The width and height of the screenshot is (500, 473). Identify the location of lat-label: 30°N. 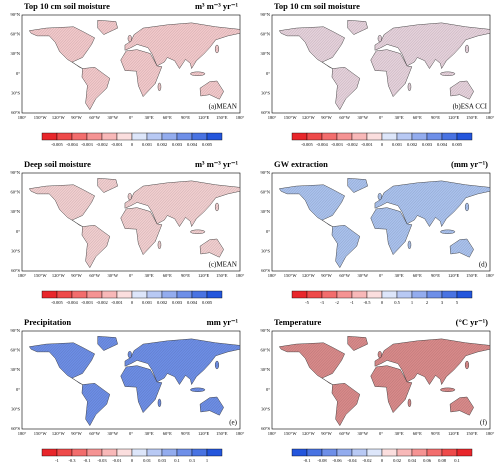
(15, 53).